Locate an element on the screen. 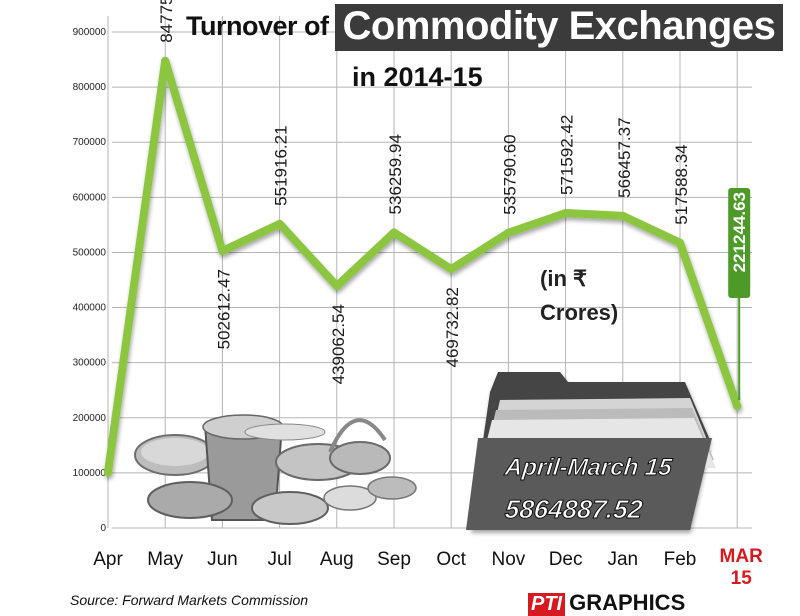 This screenshot has height=616, width=800. y-tick-label: 400000 is located at coordinates (90, 308).